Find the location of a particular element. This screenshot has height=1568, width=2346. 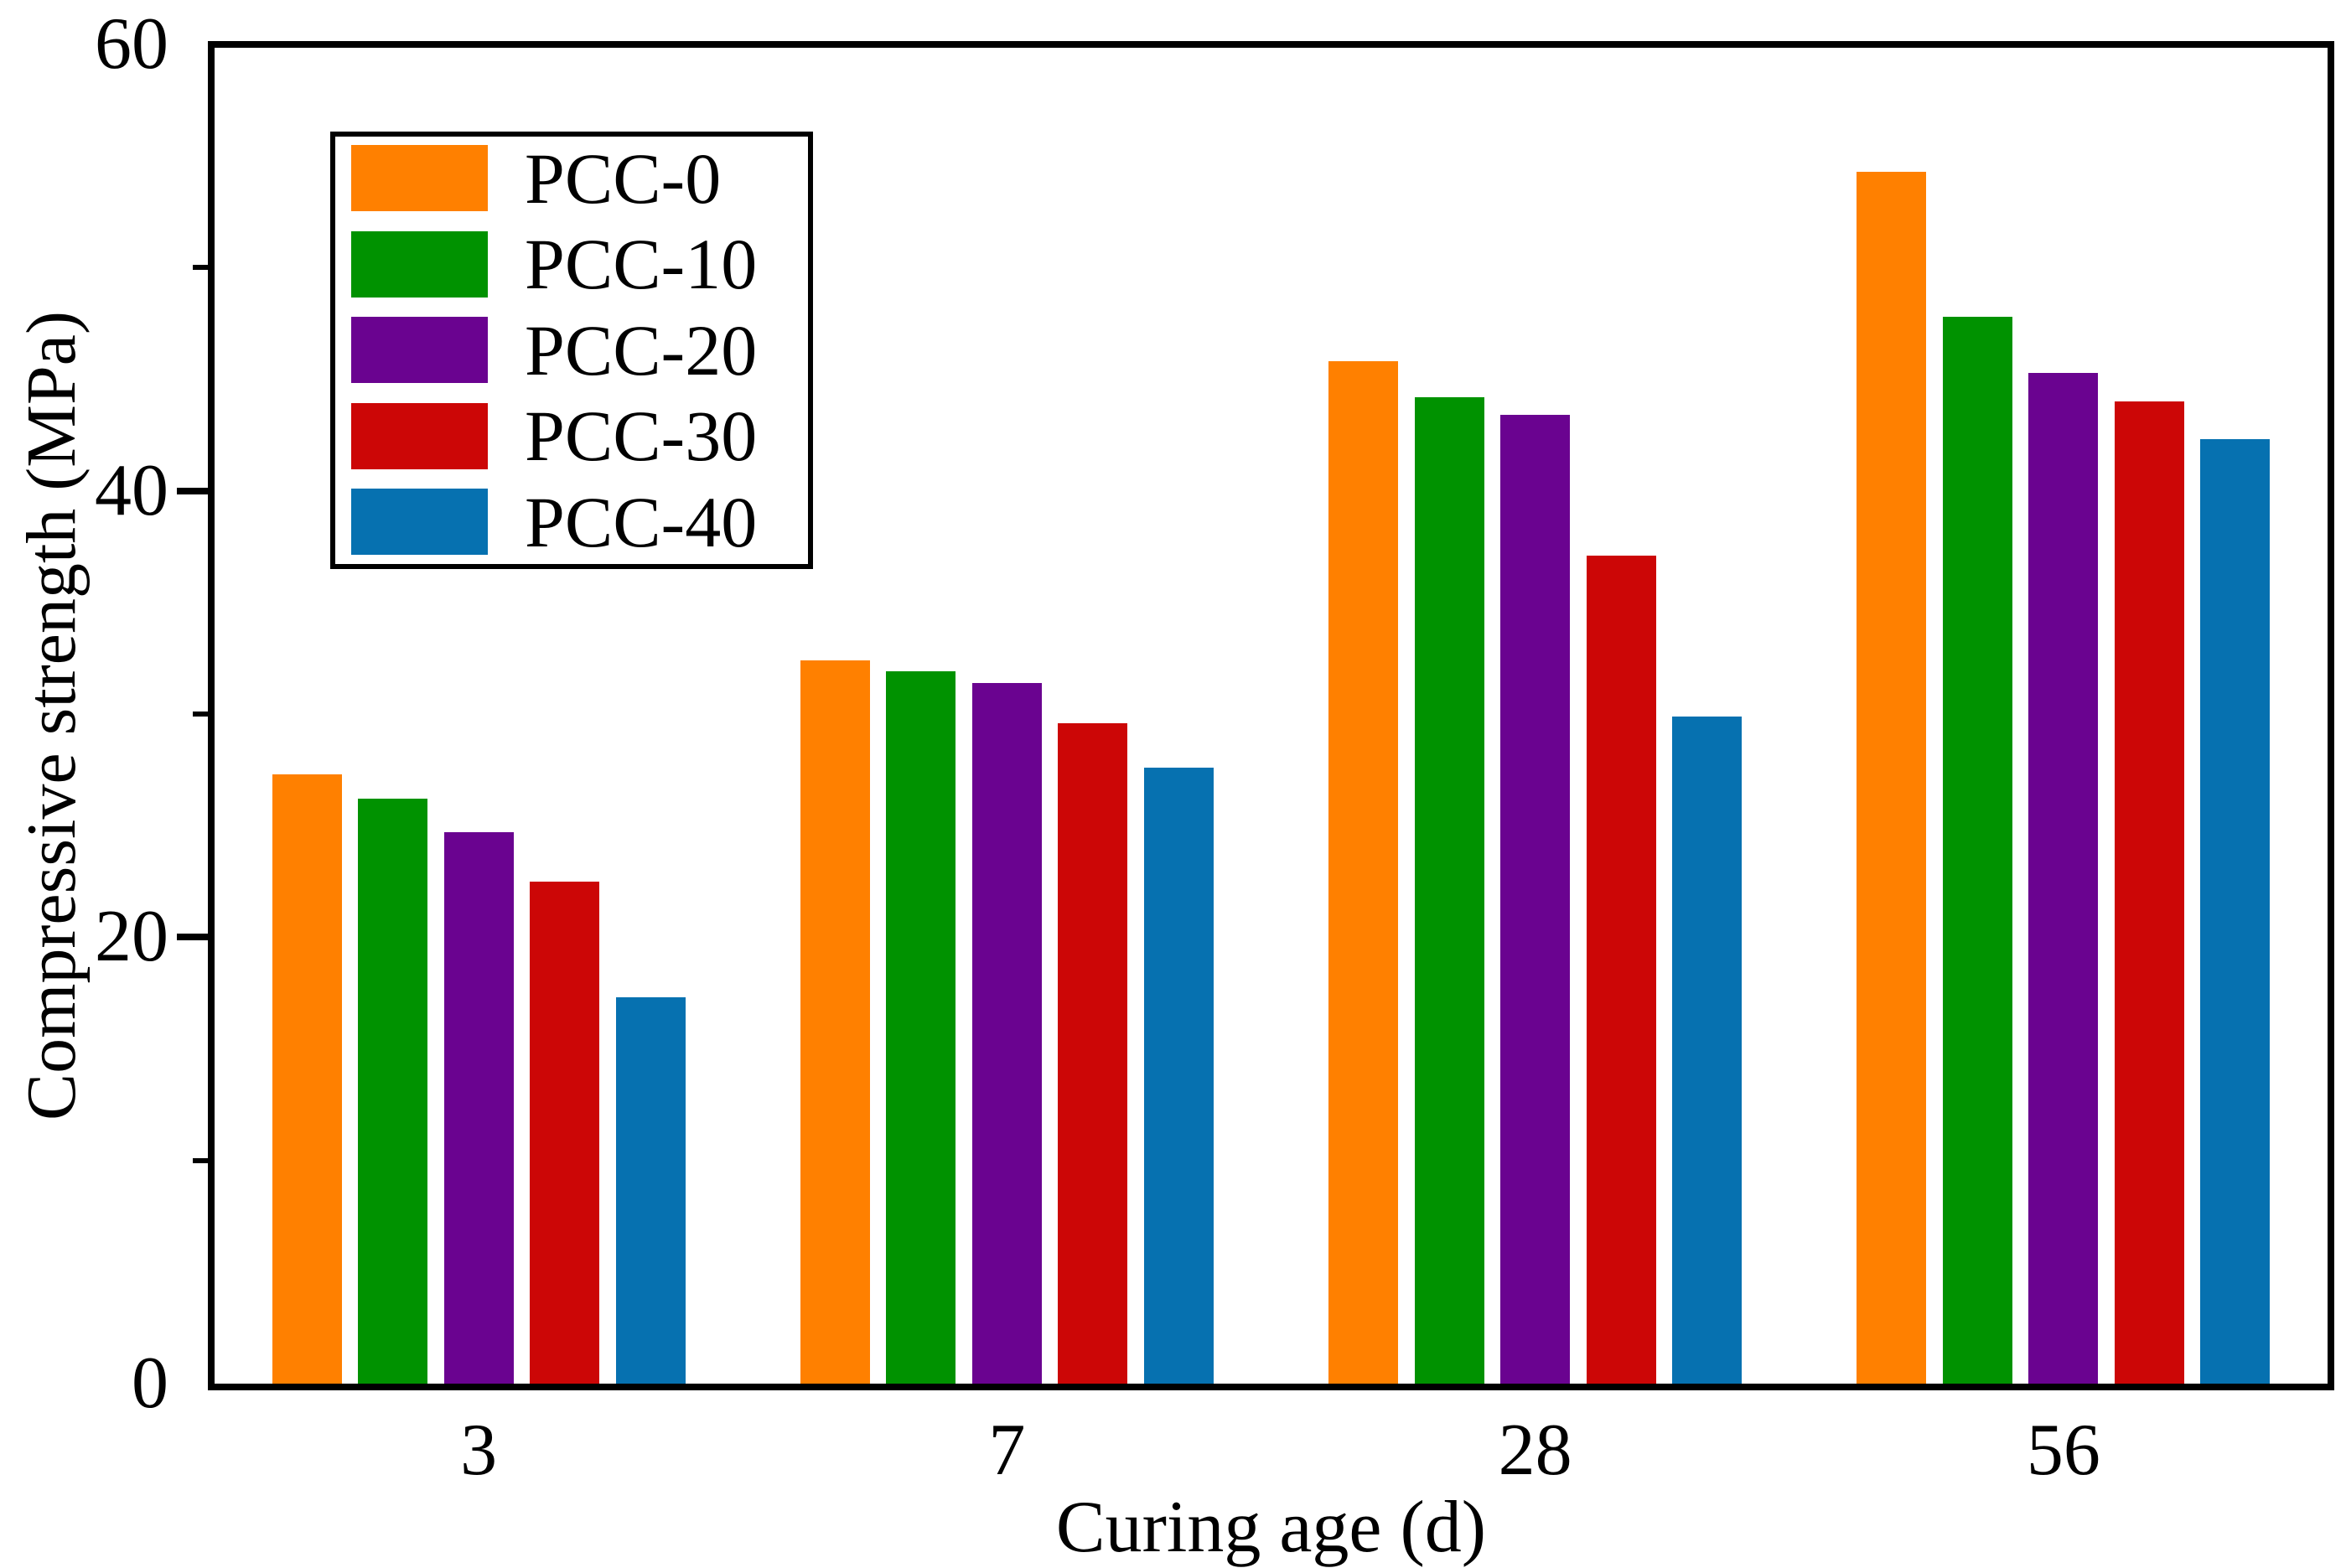

x-tick-label-56: 56 is located at coordinates (2063, 1450).